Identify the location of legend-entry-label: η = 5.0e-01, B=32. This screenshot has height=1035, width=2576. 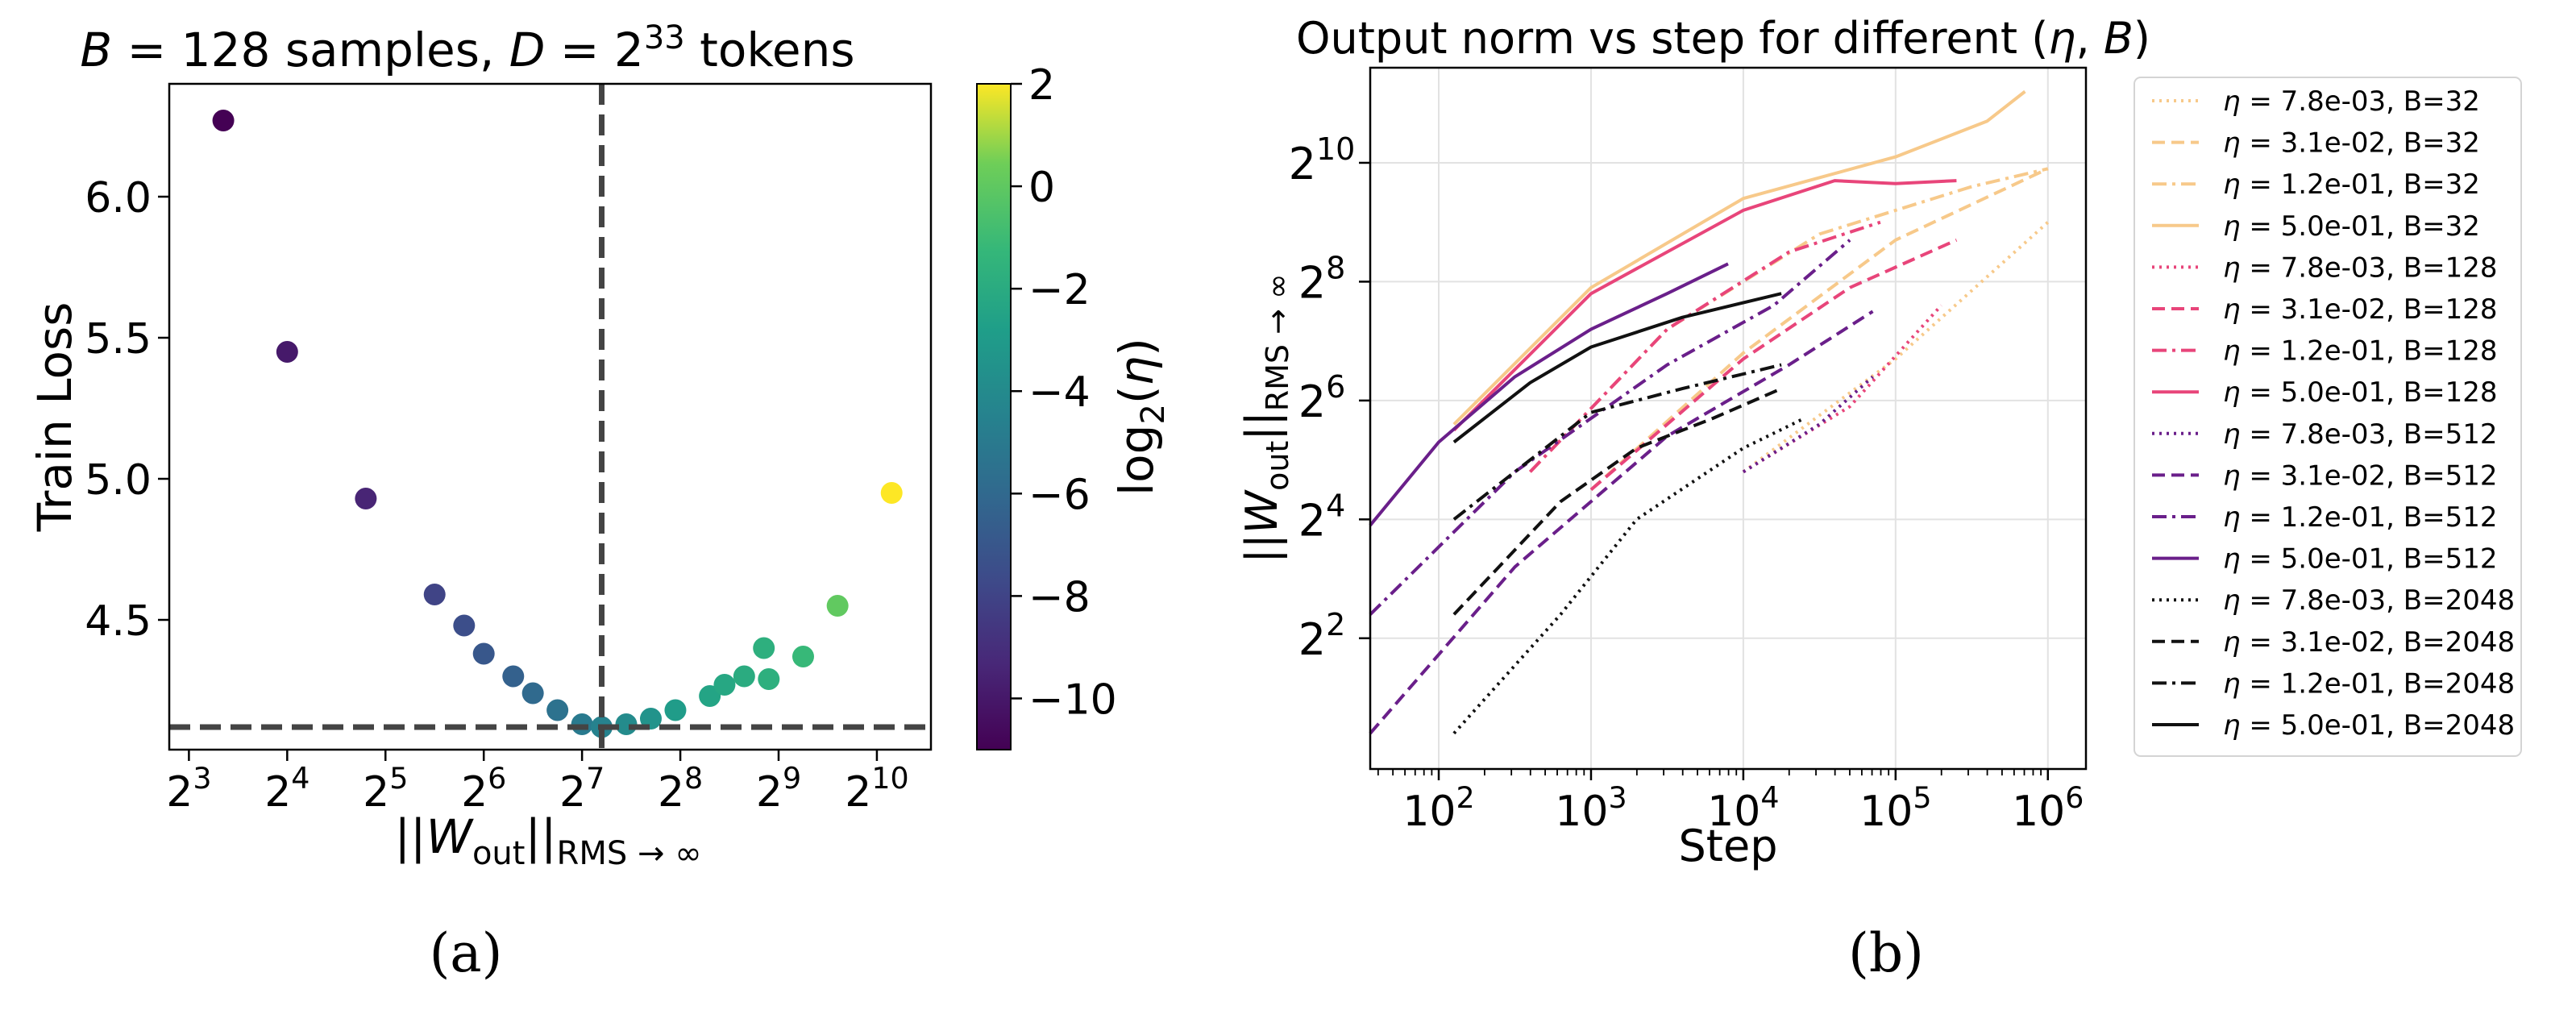
(2351, 226).